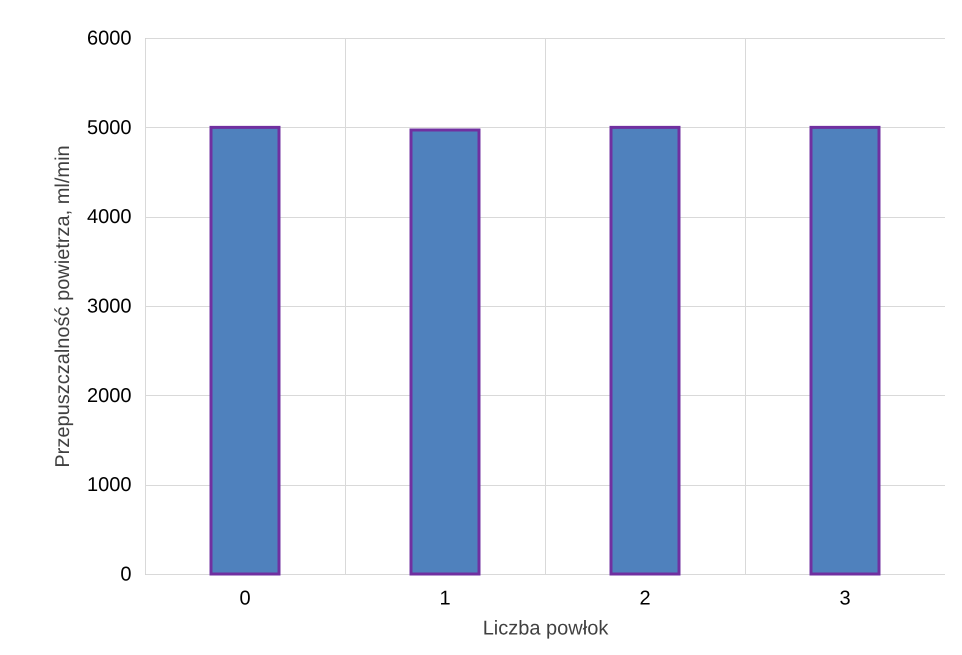 The width and height of the screenshot is (962, 655). I want to click on y-tick-label: 6000, so click(109, 39).